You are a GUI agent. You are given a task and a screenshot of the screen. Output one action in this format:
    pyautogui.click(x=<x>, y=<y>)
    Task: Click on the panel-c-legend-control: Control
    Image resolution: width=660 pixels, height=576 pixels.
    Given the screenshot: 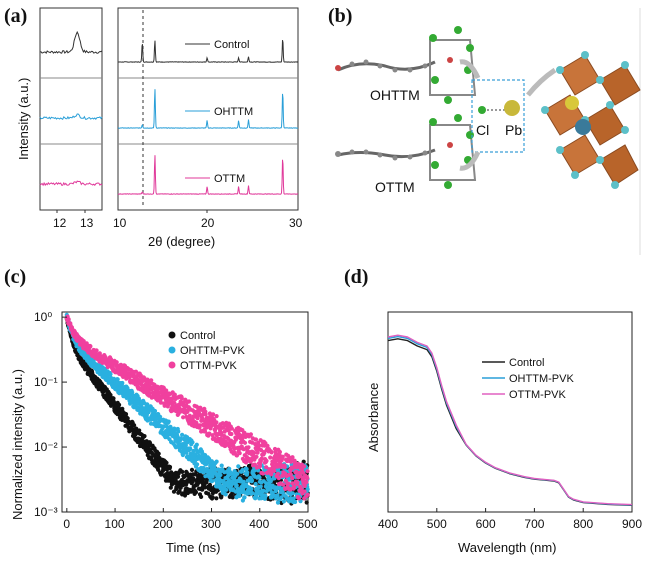 What is the action you would take?
    pyautogui.click(x=197, y=336)
    